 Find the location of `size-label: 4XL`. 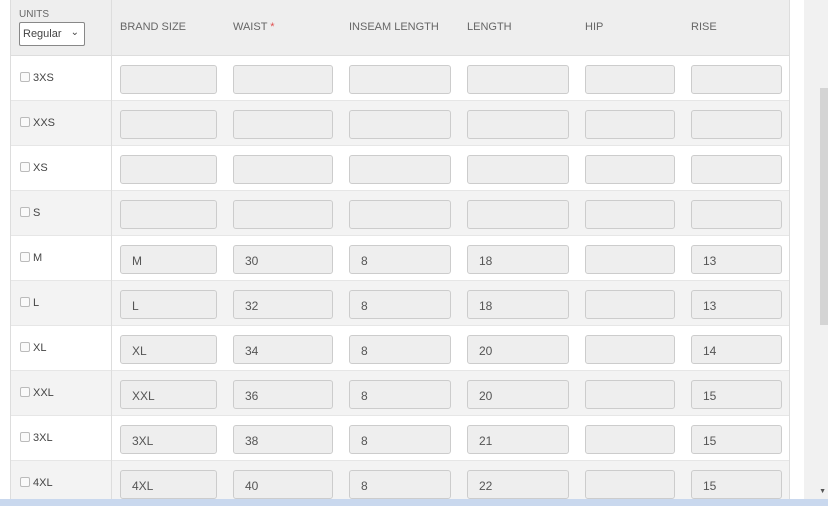

size-label: 4XL is located at coordinates (43, 483).